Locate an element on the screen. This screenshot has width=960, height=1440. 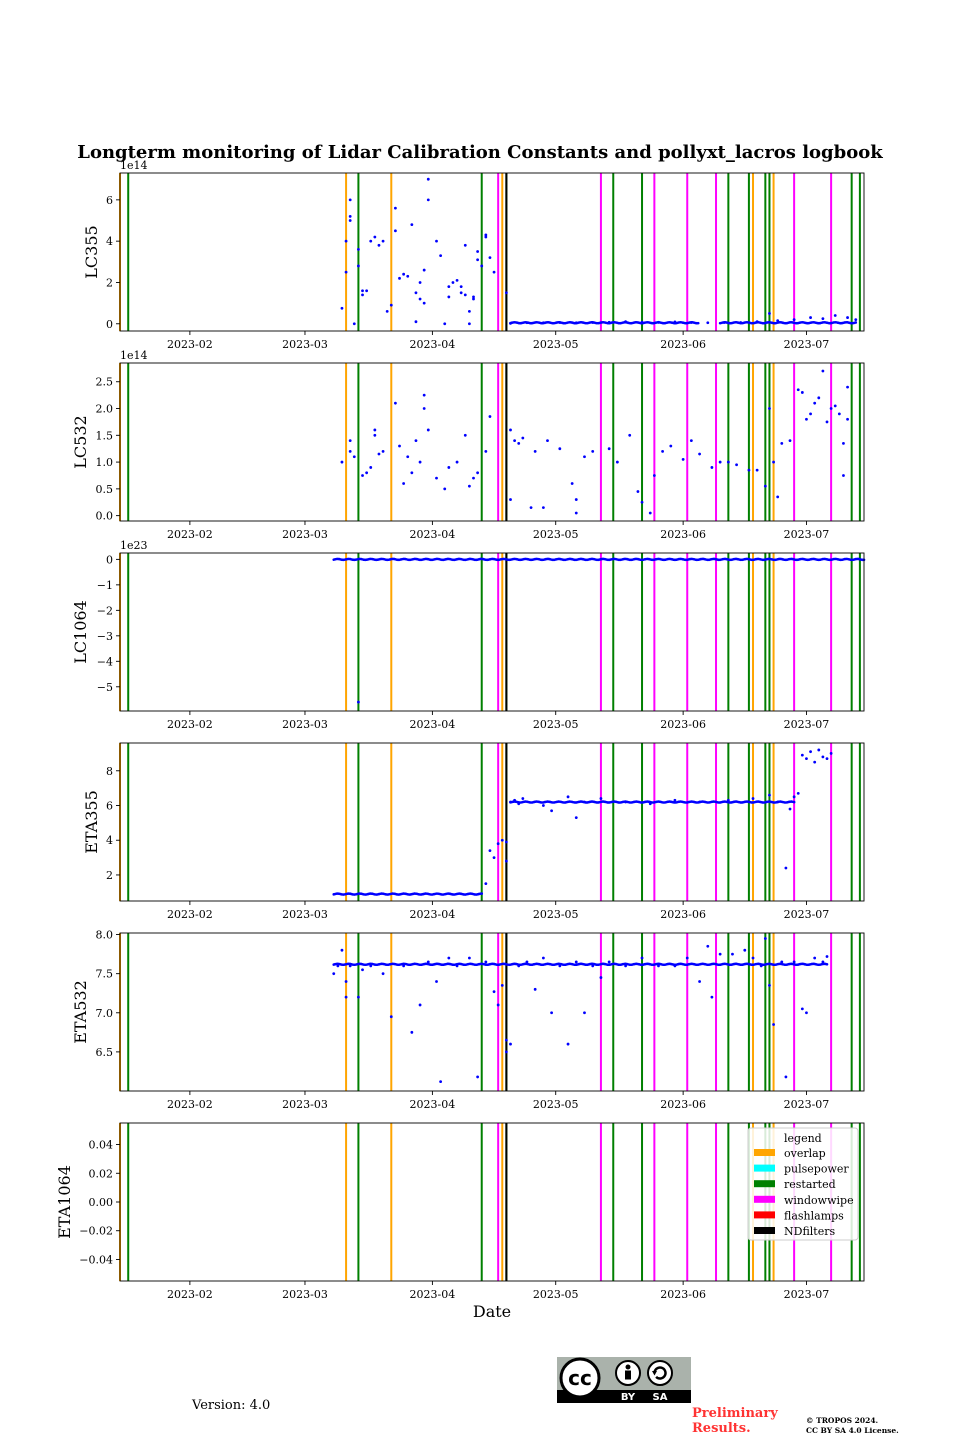
y-tick-label: 0.5 is located at coordinates (105, 489).